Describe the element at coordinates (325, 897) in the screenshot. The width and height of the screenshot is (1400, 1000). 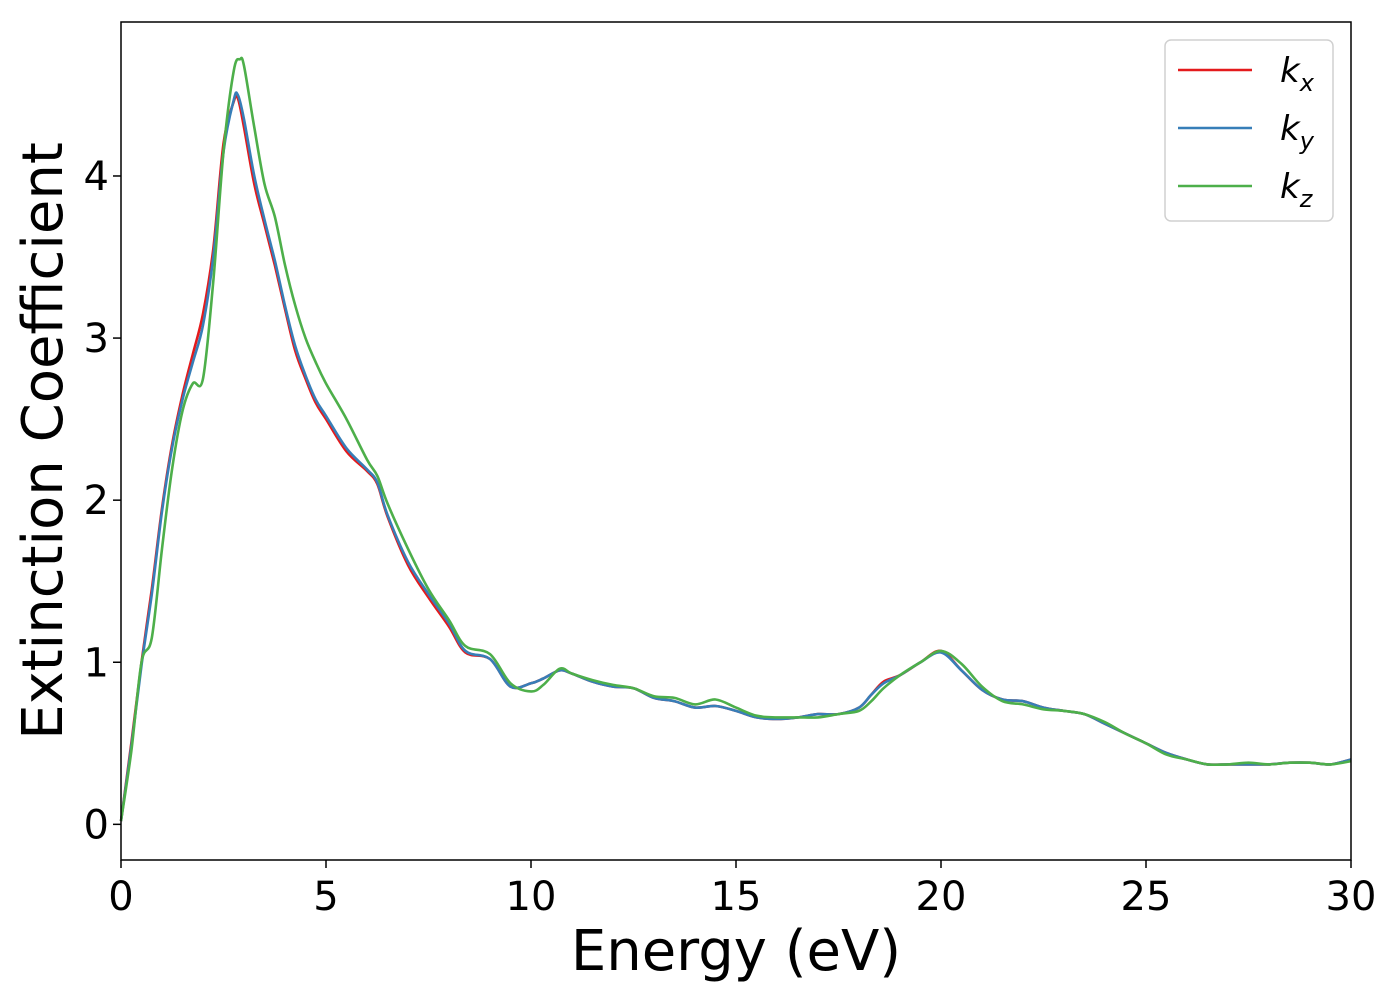
I see `x-tick-label: 5` at that location.